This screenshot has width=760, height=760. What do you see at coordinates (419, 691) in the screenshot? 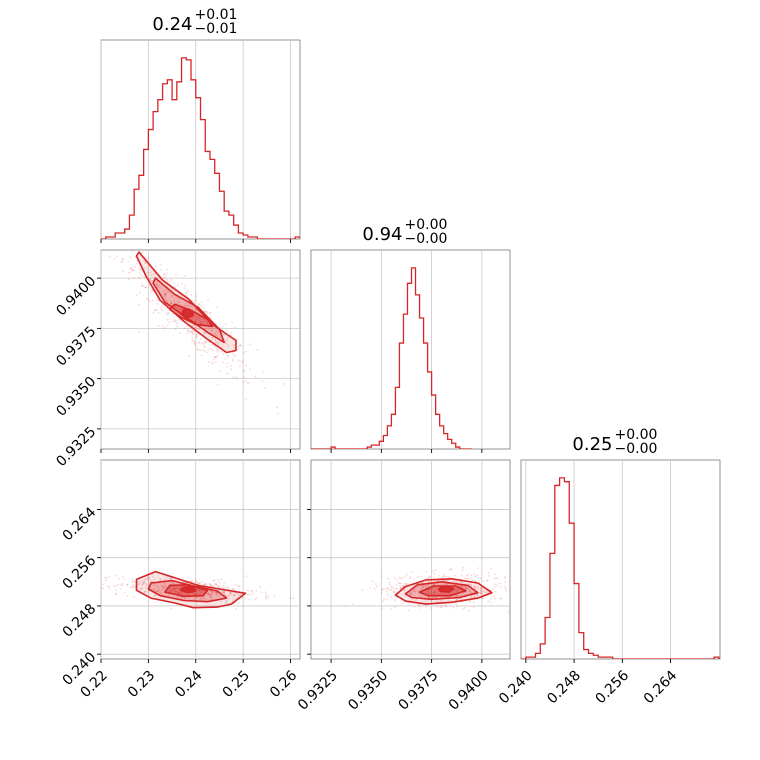
I see `x-tick-label: 0.9375` at bounding box center [419, 691].